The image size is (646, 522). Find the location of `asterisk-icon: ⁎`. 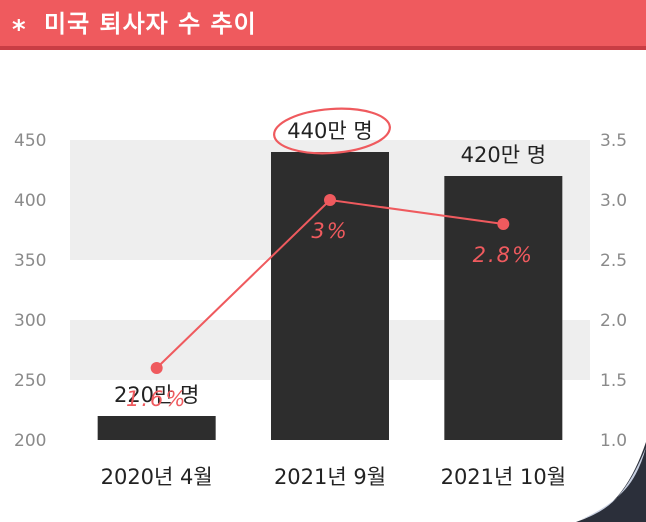

asterisk-icon: ⁎ is located at coordinates (19, 23).